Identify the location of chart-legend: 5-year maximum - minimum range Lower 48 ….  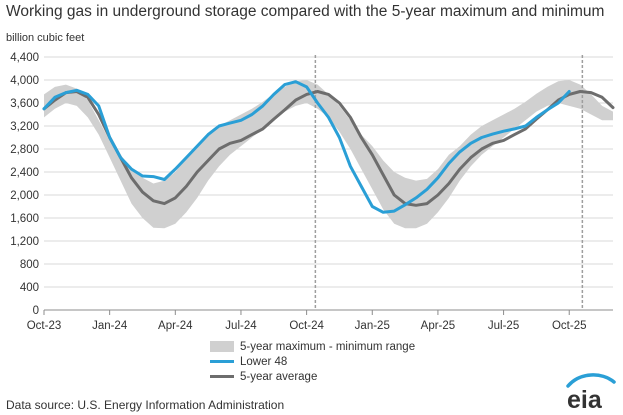
(312, 361).